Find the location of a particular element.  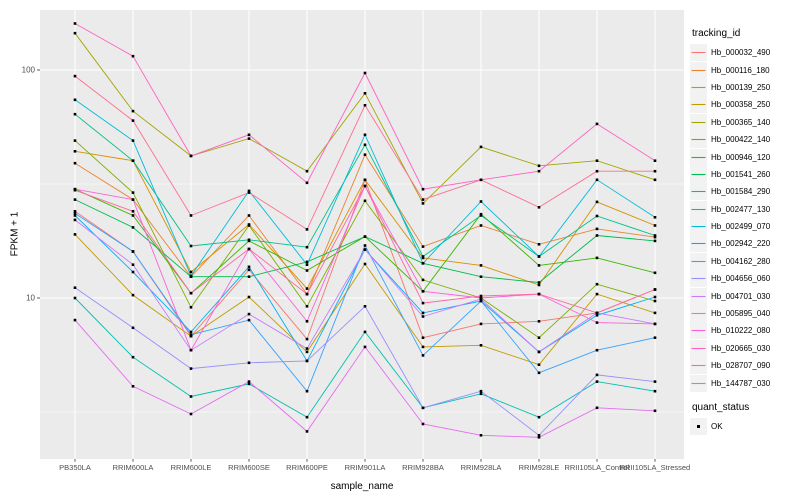

legend-item-label: Hb_005895_040 is located at coordinates (741, 314).